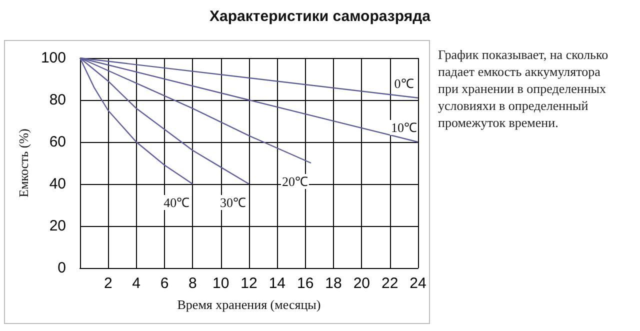 The image size is (640, 331). Describe the element at coordinates (404, 127) in the screenshot. I see `series-label: 10℃` at that location.